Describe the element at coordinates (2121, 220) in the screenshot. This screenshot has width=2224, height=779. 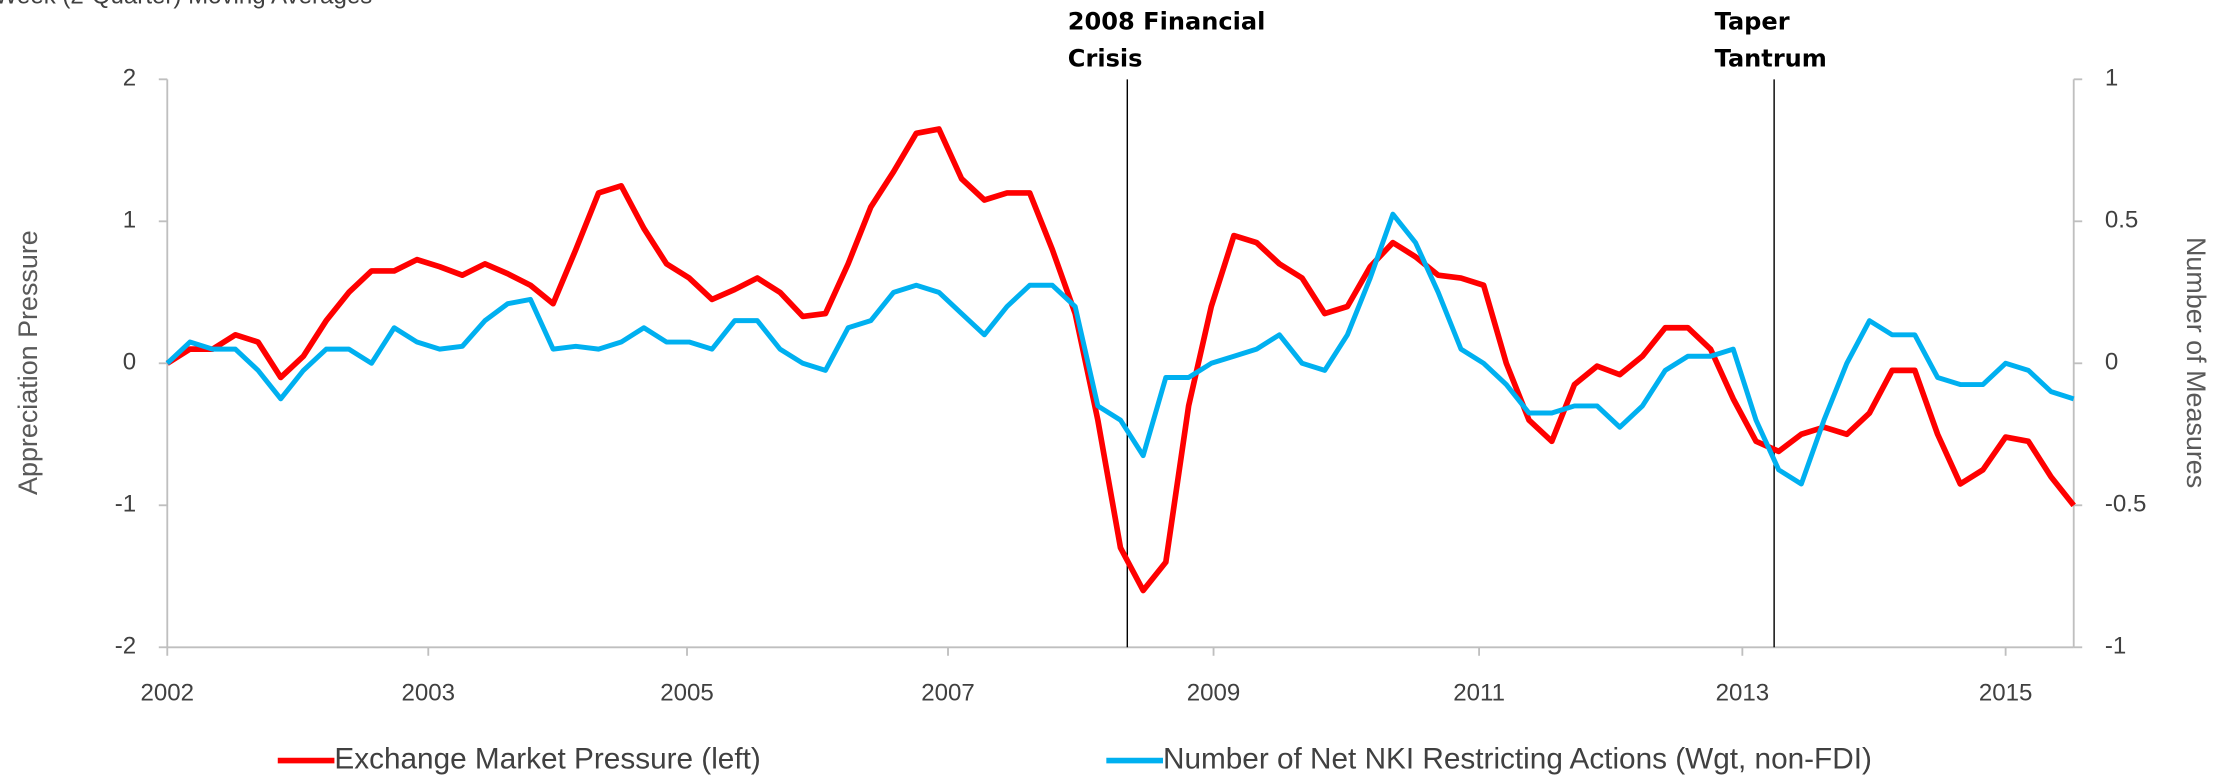
I see `y2-tick-label: 0.5` at that location.